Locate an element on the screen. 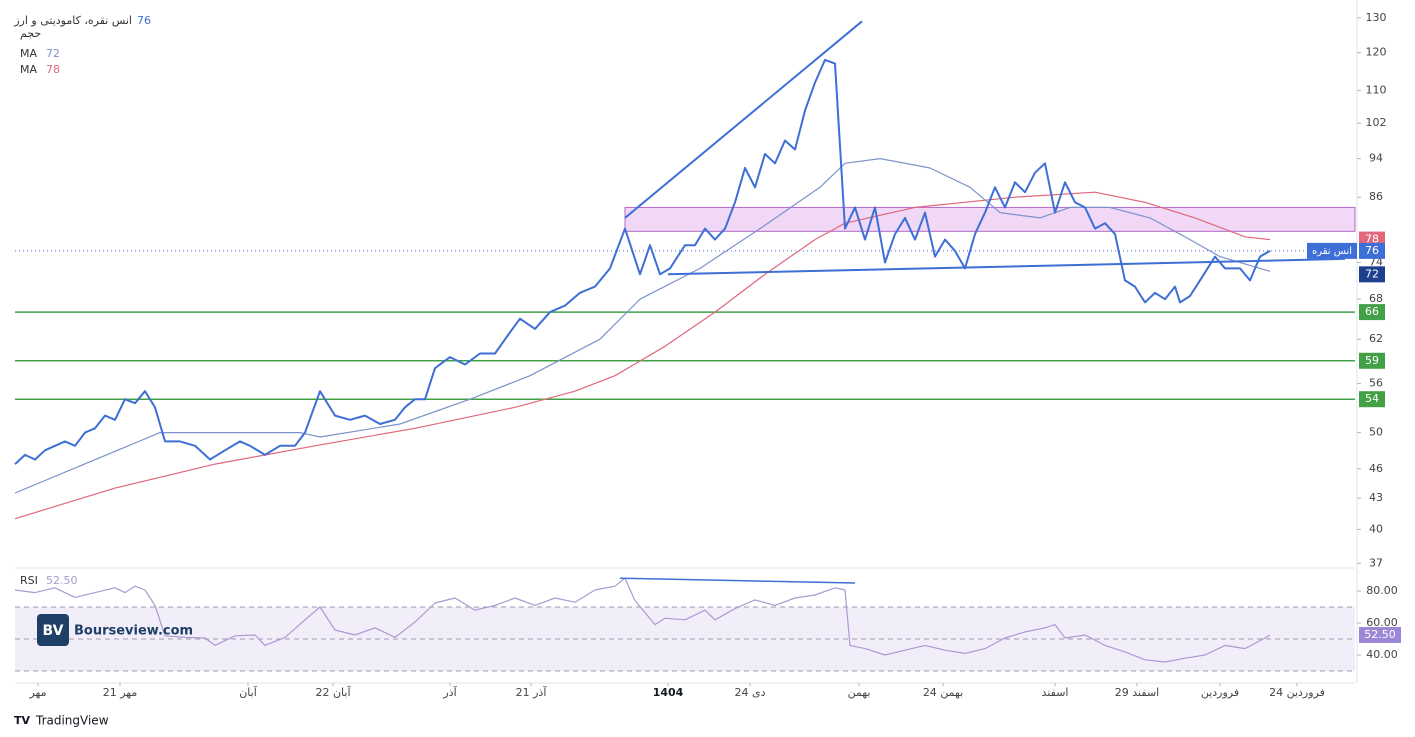 This screenshot has width=1415, height=737. y-tick-label: 56 is located at coordinates (1376, 382).